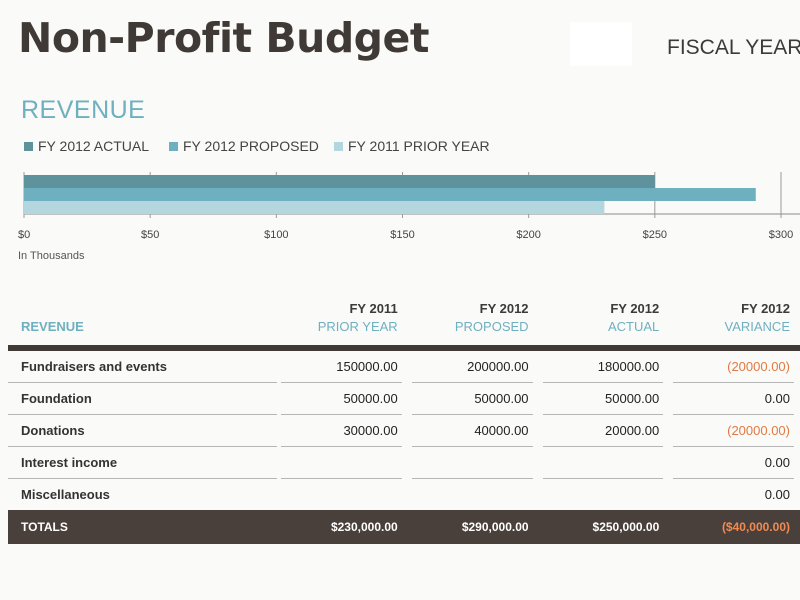 Image resolution: width=800 pixels, height=600 pixels. I want to click on section-title: REVENUE, so click(83, 110).